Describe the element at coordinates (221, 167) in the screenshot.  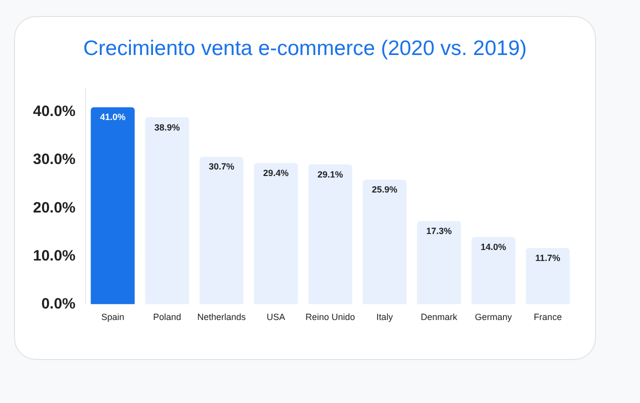
I see `data-label: 30.7%` at that location.